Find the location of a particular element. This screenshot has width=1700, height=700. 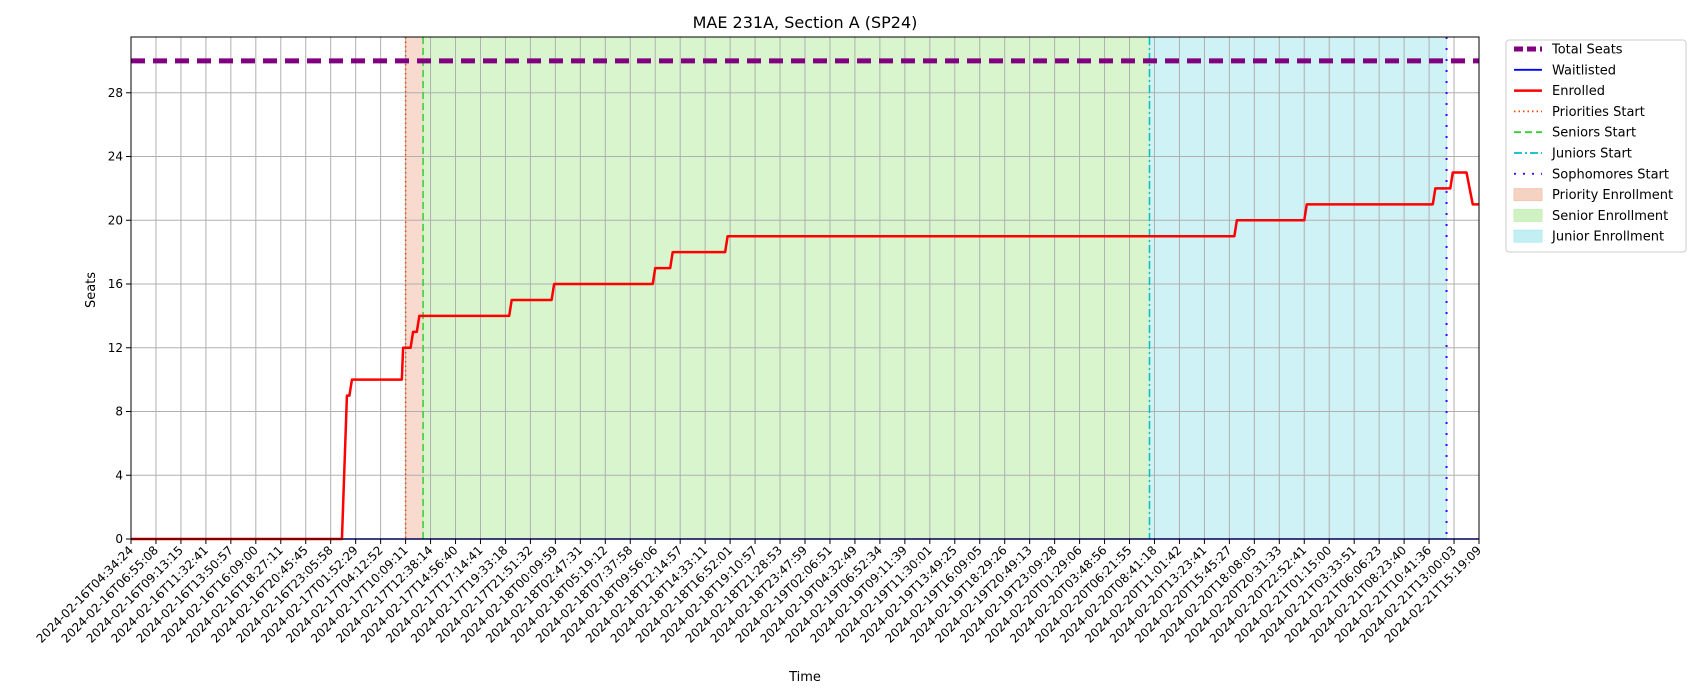

legend-label: Juniors Start is located at coordinates (1591, 154).